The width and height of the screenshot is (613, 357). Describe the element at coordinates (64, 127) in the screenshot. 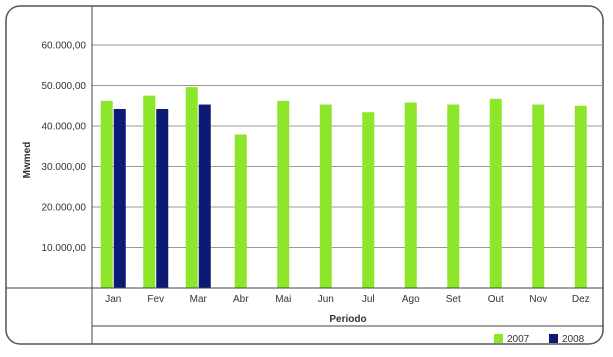

I see `y-tick-label: 40.000,00` at that location.